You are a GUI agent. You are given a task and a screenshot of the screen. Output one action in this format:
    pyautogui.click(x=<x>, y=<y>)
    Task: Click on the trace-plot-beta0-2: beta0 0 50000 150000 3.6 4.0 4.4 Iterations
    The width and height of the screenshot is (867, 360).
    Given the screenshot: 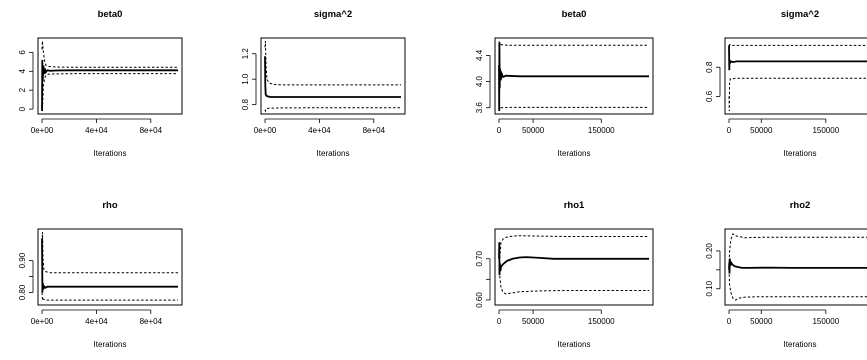 What is the action you would take?
    pyautogui.click(x=564, y=83)
    